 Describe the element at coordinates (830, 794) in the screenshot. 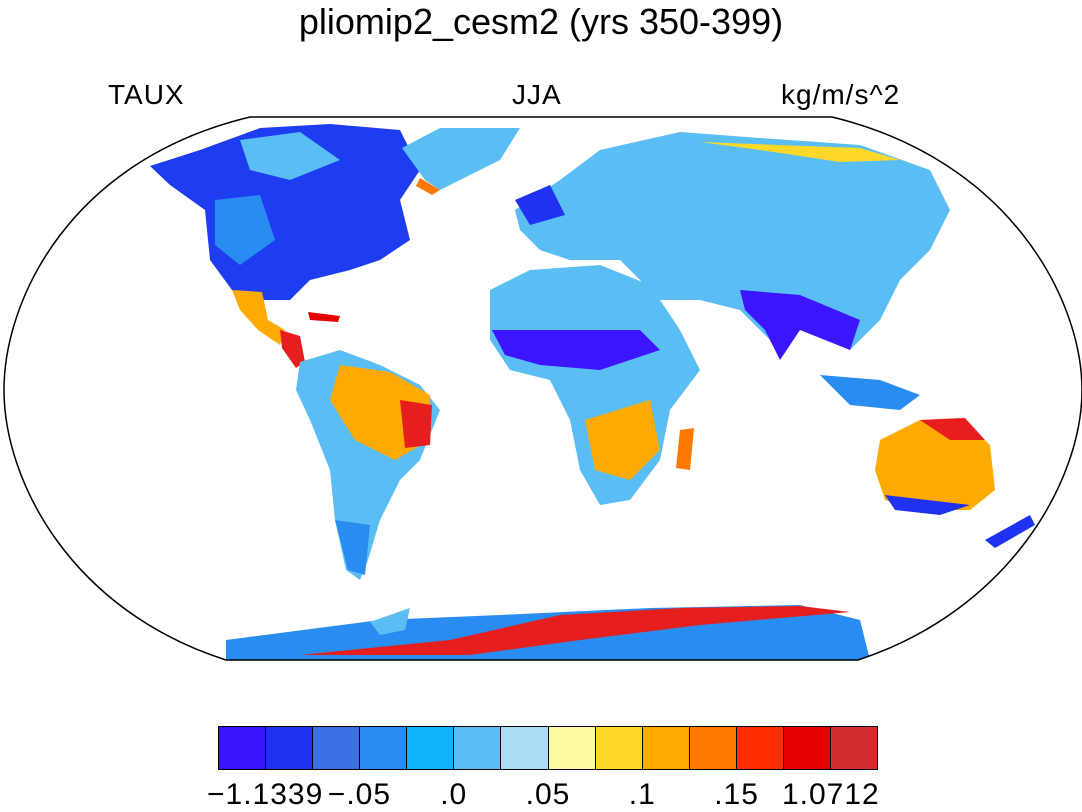

I see `colorbar-tick-label: 1.0712` at that location.